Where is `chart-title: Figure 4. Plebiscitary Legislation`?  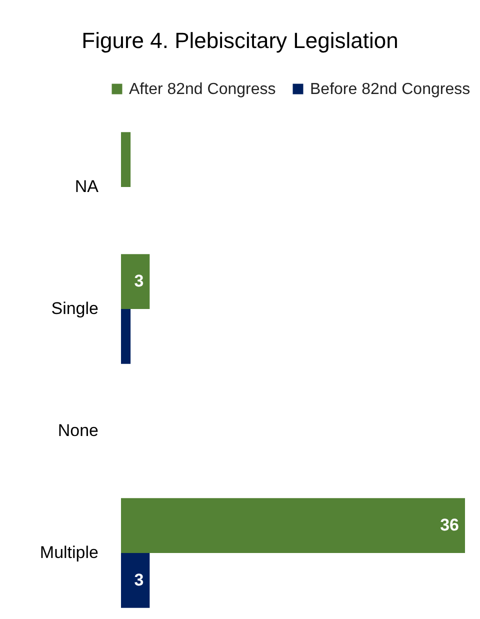 chart-title: Figure 4. Plebiscitary Legislation is located at coordinates (240, 40).